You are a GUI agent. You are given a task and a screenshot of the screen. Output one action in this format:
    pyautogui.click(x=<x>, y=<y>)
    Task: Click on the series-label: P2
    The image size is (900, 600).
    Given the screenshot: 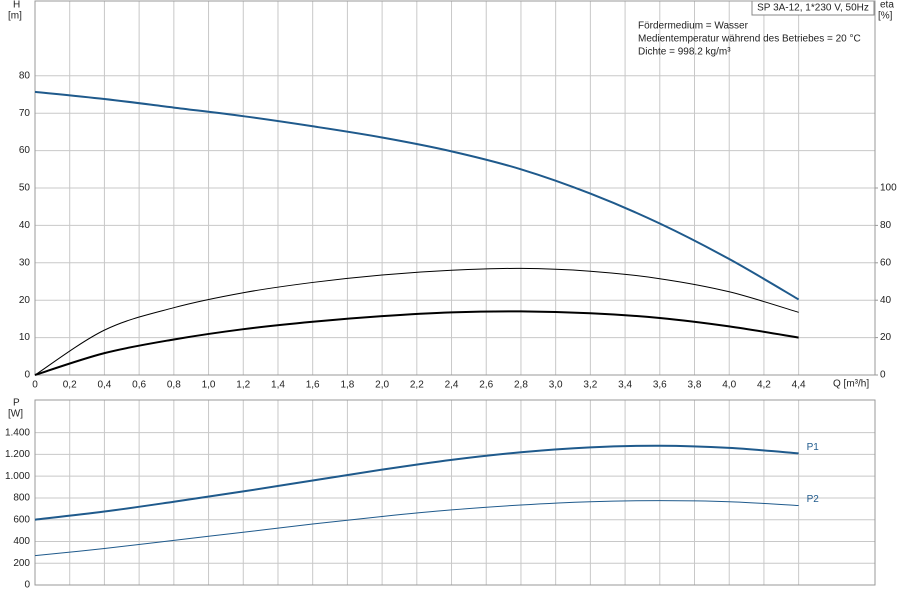 What is the action you would take?
    pyautogui.click(x=813, y=499)
    